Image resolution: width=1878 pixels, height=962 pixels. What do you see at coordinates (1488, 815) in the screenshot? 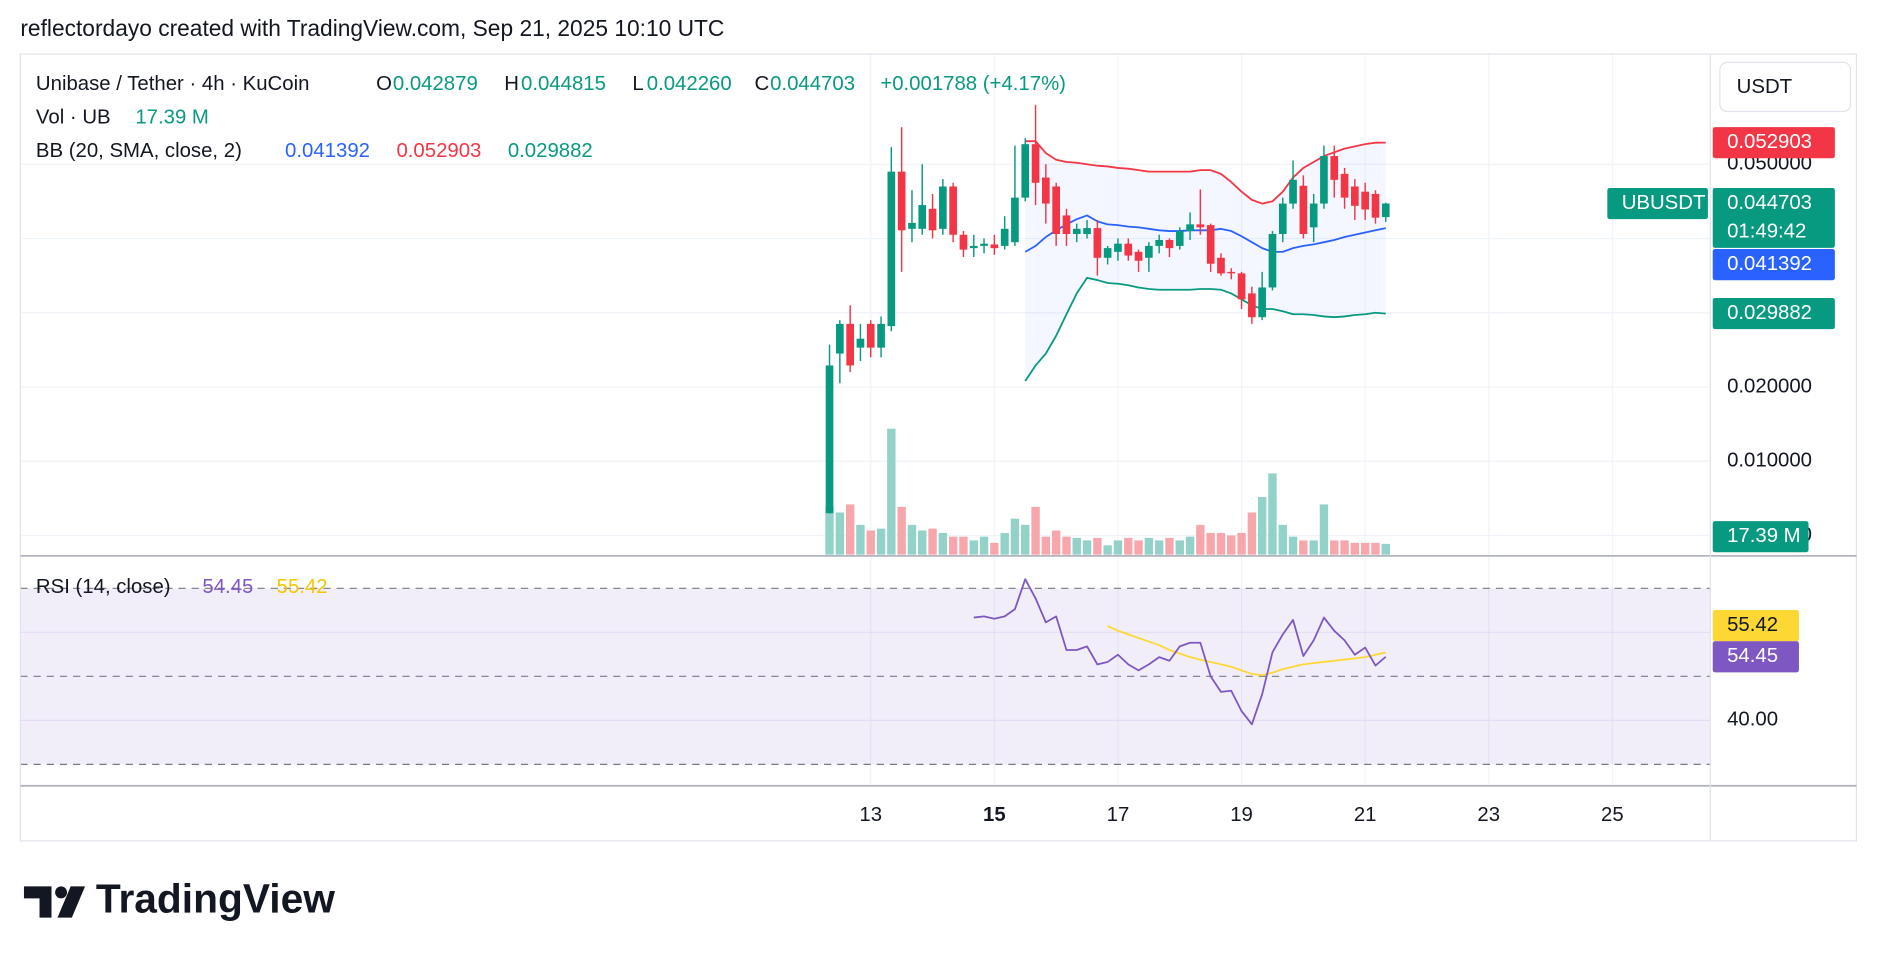
I see `x-tick-label: 23` at bounding box center [1488, 815].